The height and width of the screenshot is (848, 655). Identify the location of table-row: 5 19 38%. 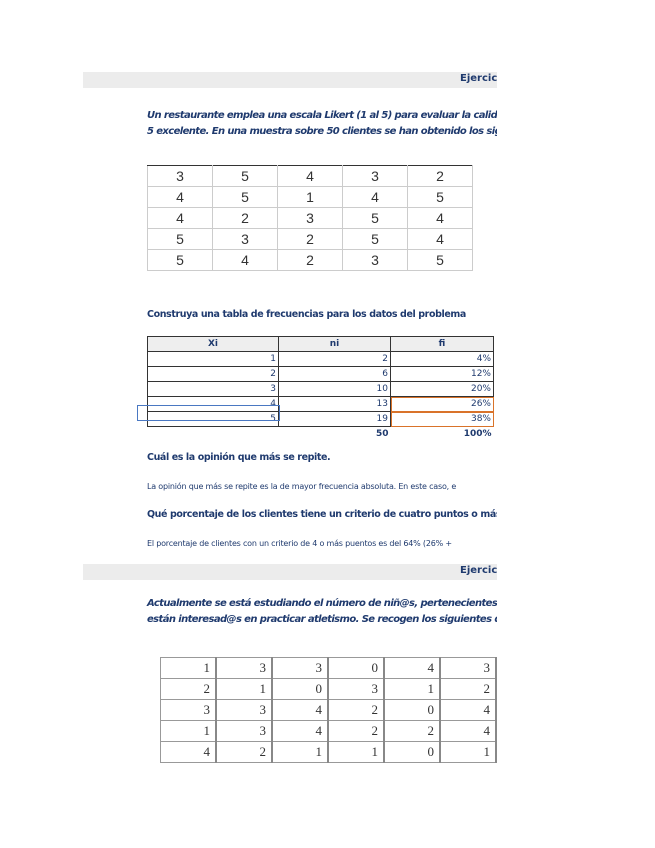
(320, 419).